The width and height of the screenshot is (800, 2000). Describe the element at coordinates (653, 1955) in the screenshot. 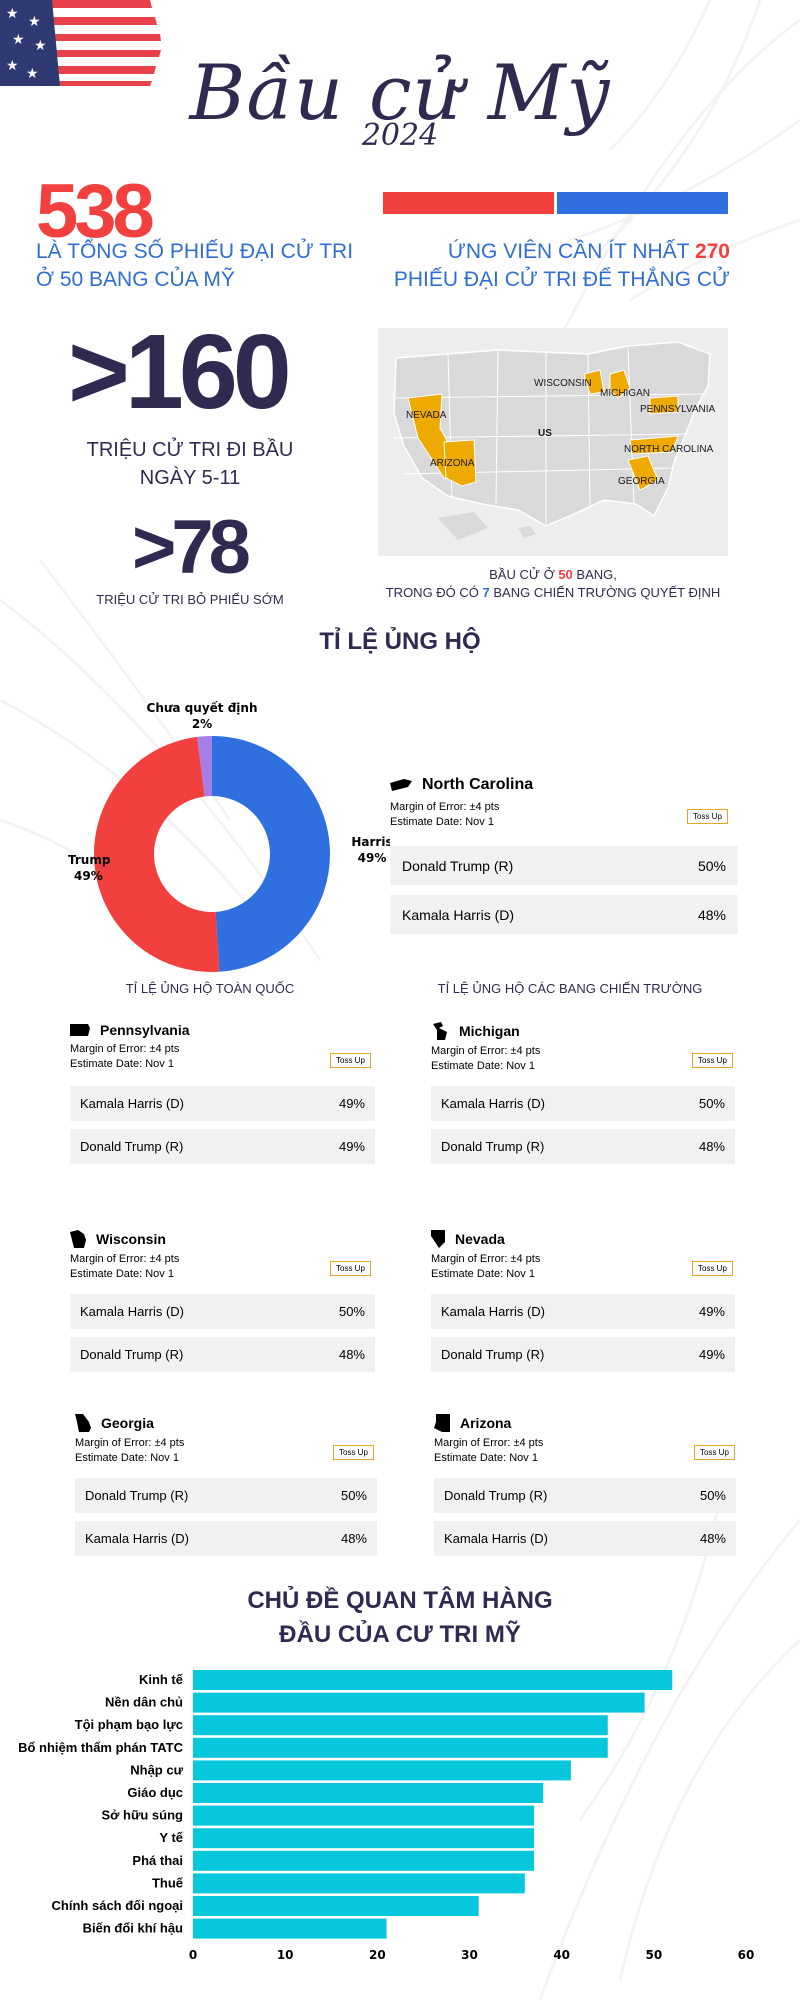

I see `x-tick-label: 50` at that location.